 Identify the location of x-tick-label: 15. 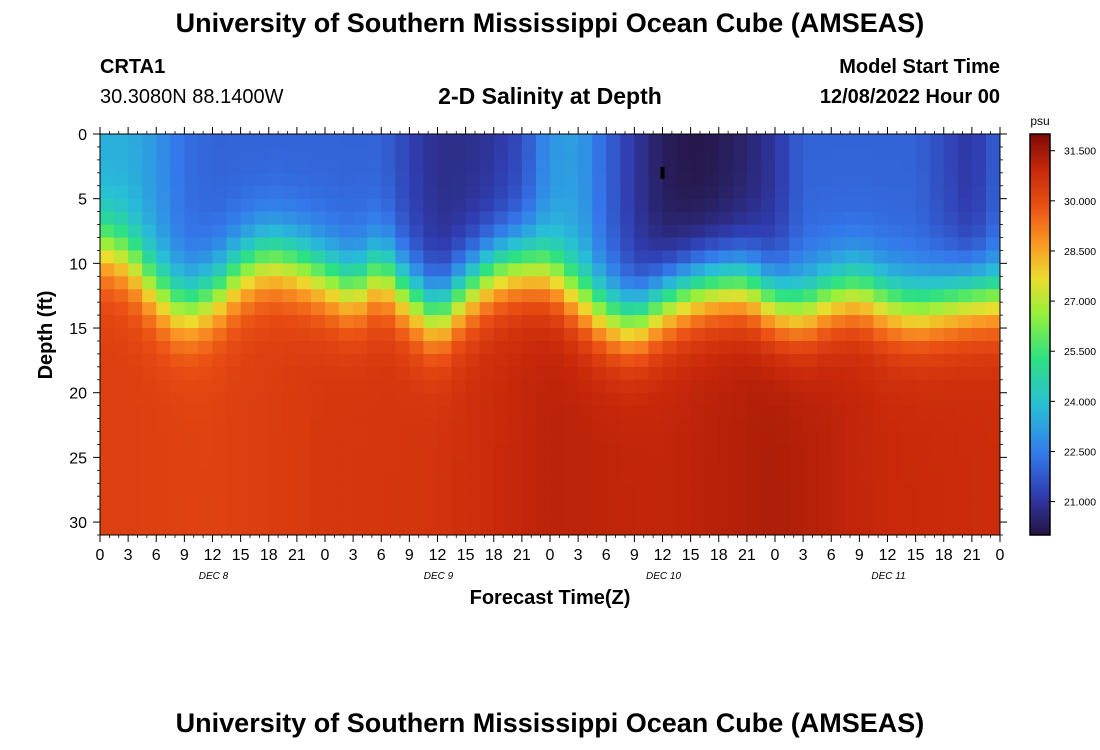
(466, 555).